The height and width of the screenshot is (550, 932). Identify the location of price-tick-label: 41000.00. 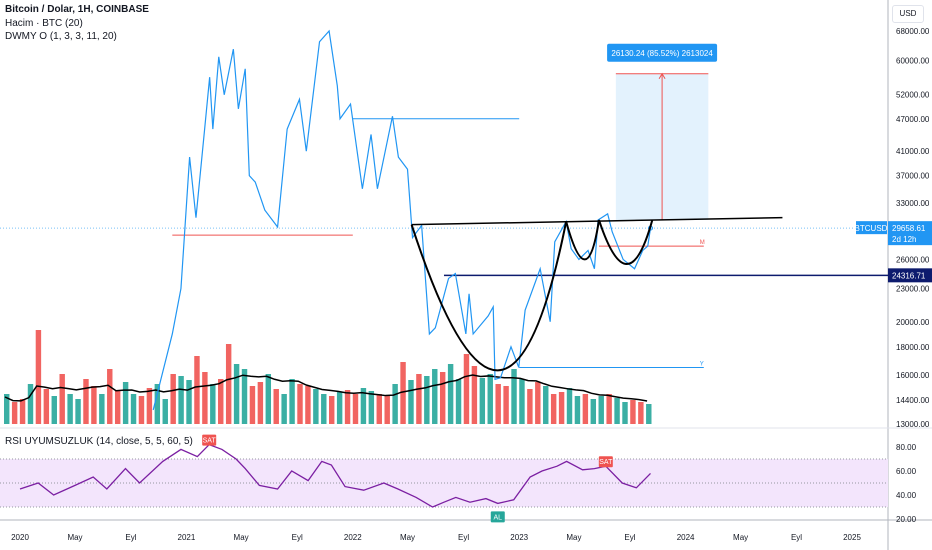
(913, 151).